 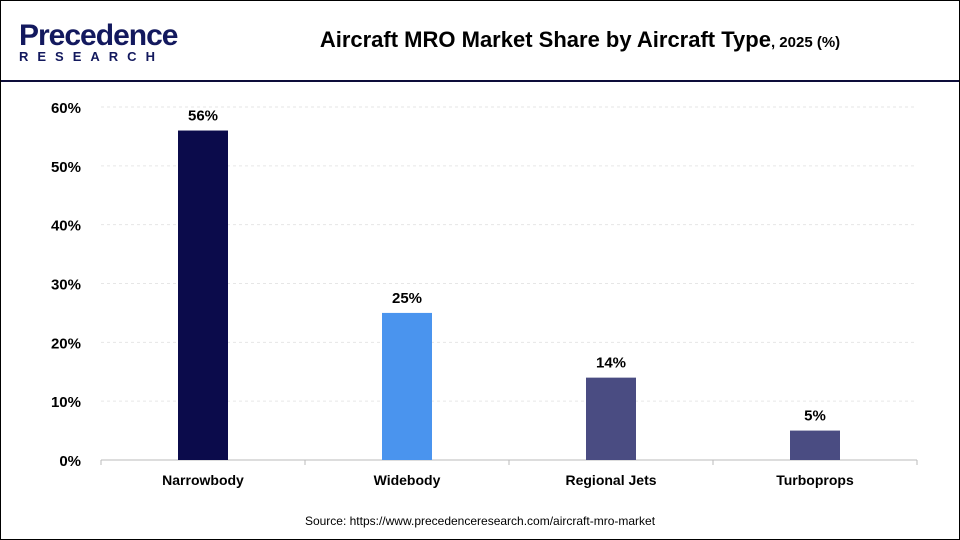 What do you see at coordinates (98, 35) in the screenshot?
I see `logo-text: Precedence` at bounding box center [98, 35].